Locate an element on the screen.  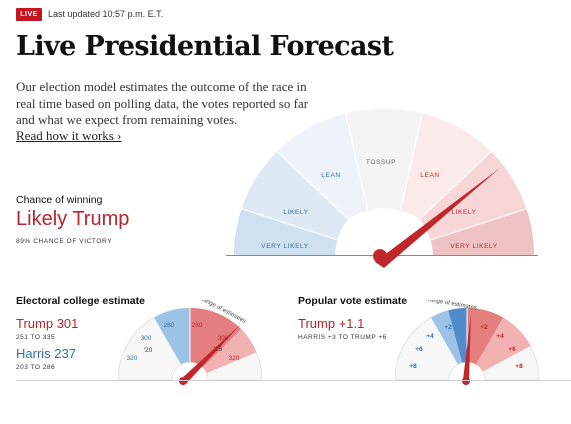
gauge-segment-likely-trump is located at coordinates (473, 196).